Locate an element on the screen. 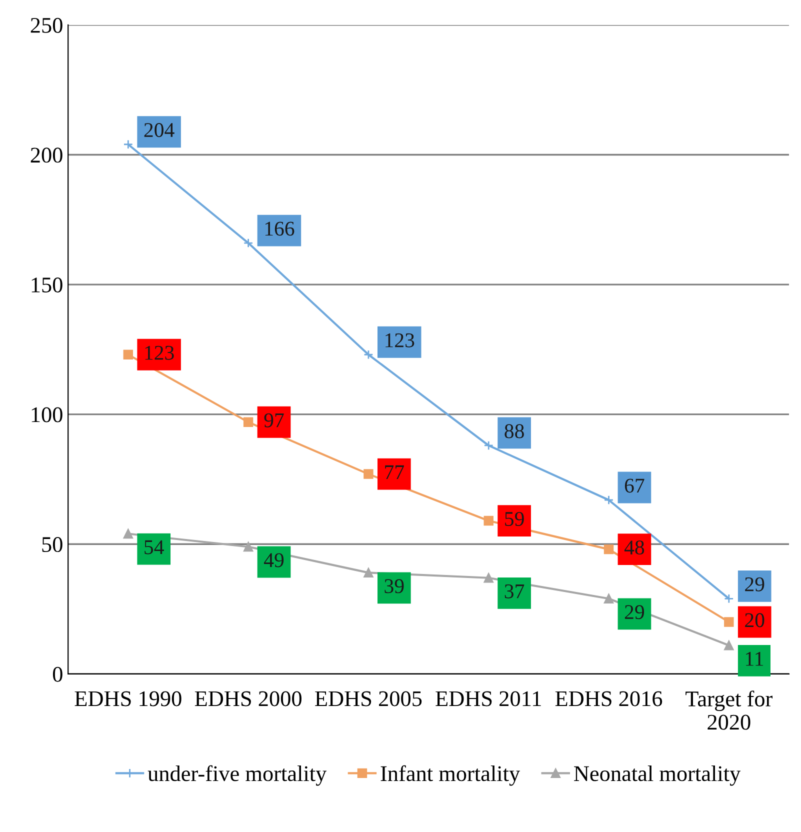 The image size is (801, 832). y-tick-label: 100 is located at coordinates (47, 414).